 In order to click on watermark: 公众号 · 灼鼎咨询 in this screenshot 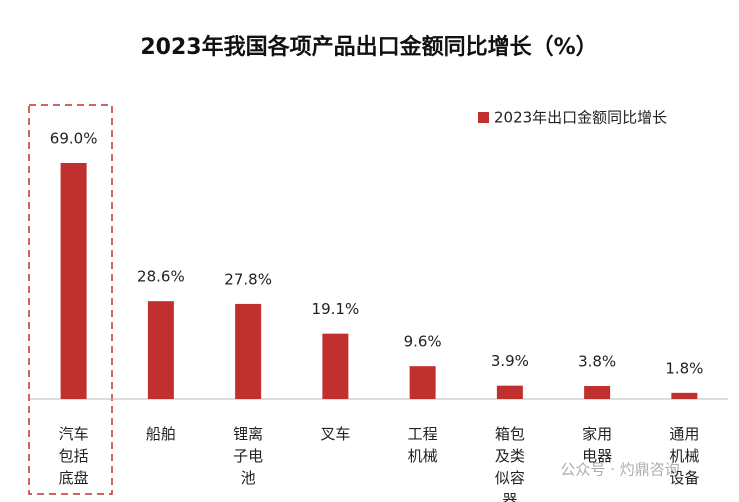, I will do `click(619, 470)`.